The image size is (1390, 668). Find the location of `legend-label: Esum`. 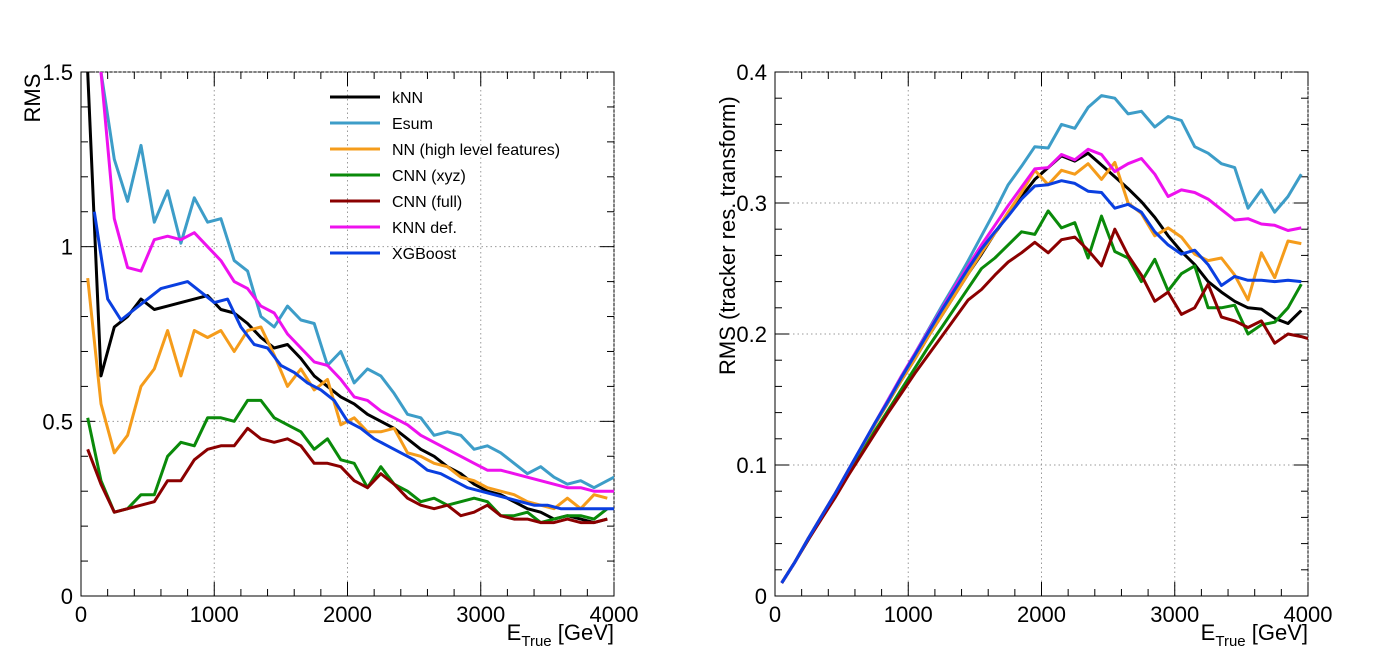

legend-label: Esum is located at coordinates (412, 124).